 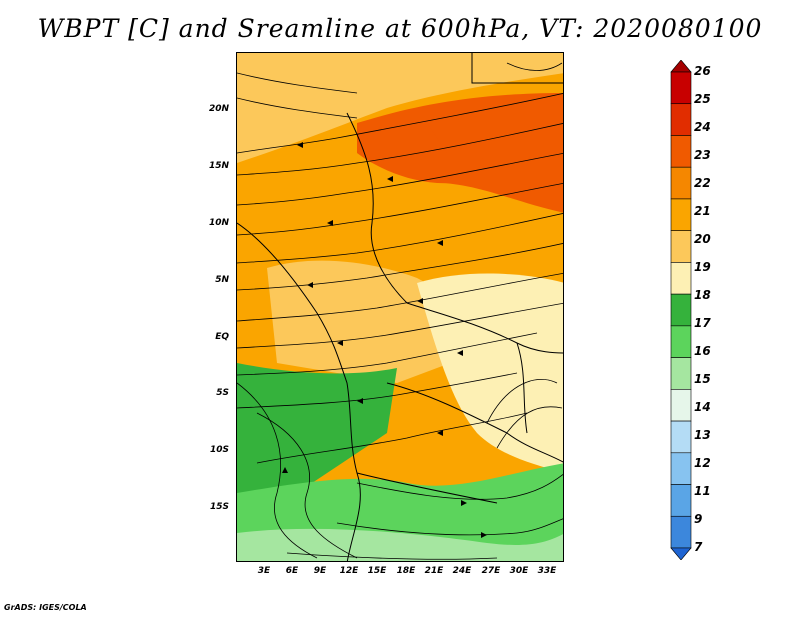 I want to click on lon-label-6e: 6E, so click(x=292, y=571).